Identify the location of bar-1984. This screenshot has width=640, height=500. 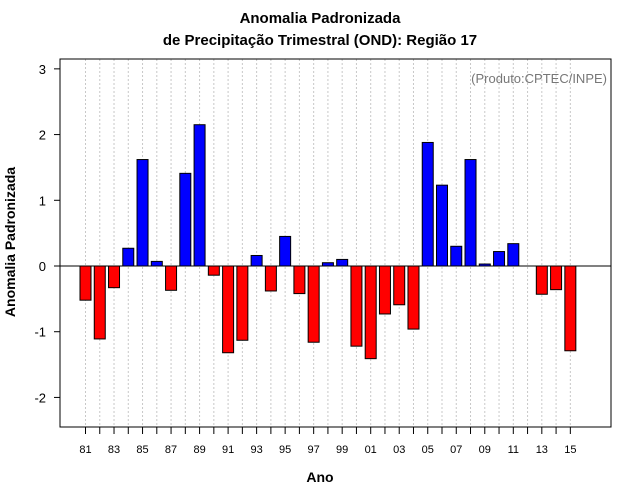
(128, 257).